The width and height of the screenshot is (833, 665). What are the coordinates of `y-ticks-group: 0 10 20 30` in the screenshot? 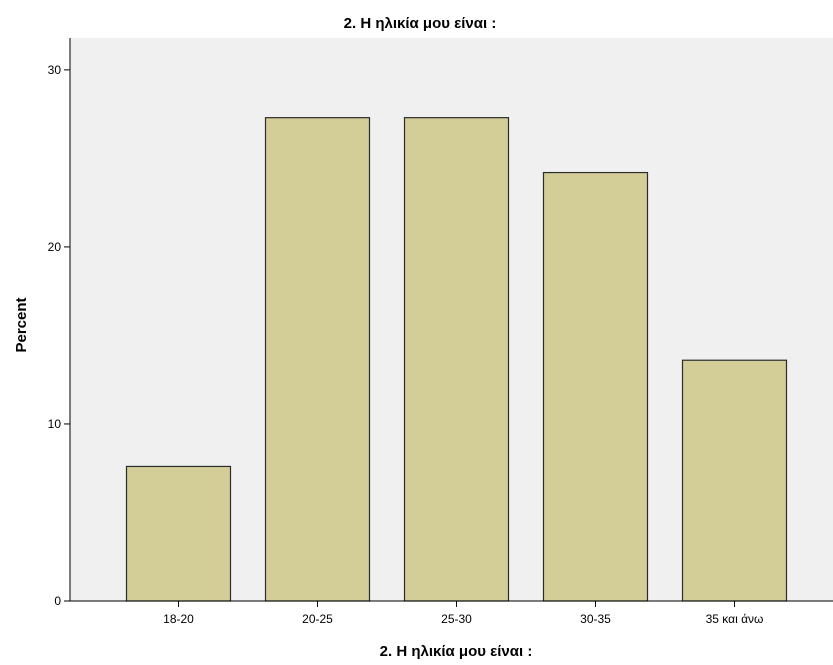 It's located at (59, 335).